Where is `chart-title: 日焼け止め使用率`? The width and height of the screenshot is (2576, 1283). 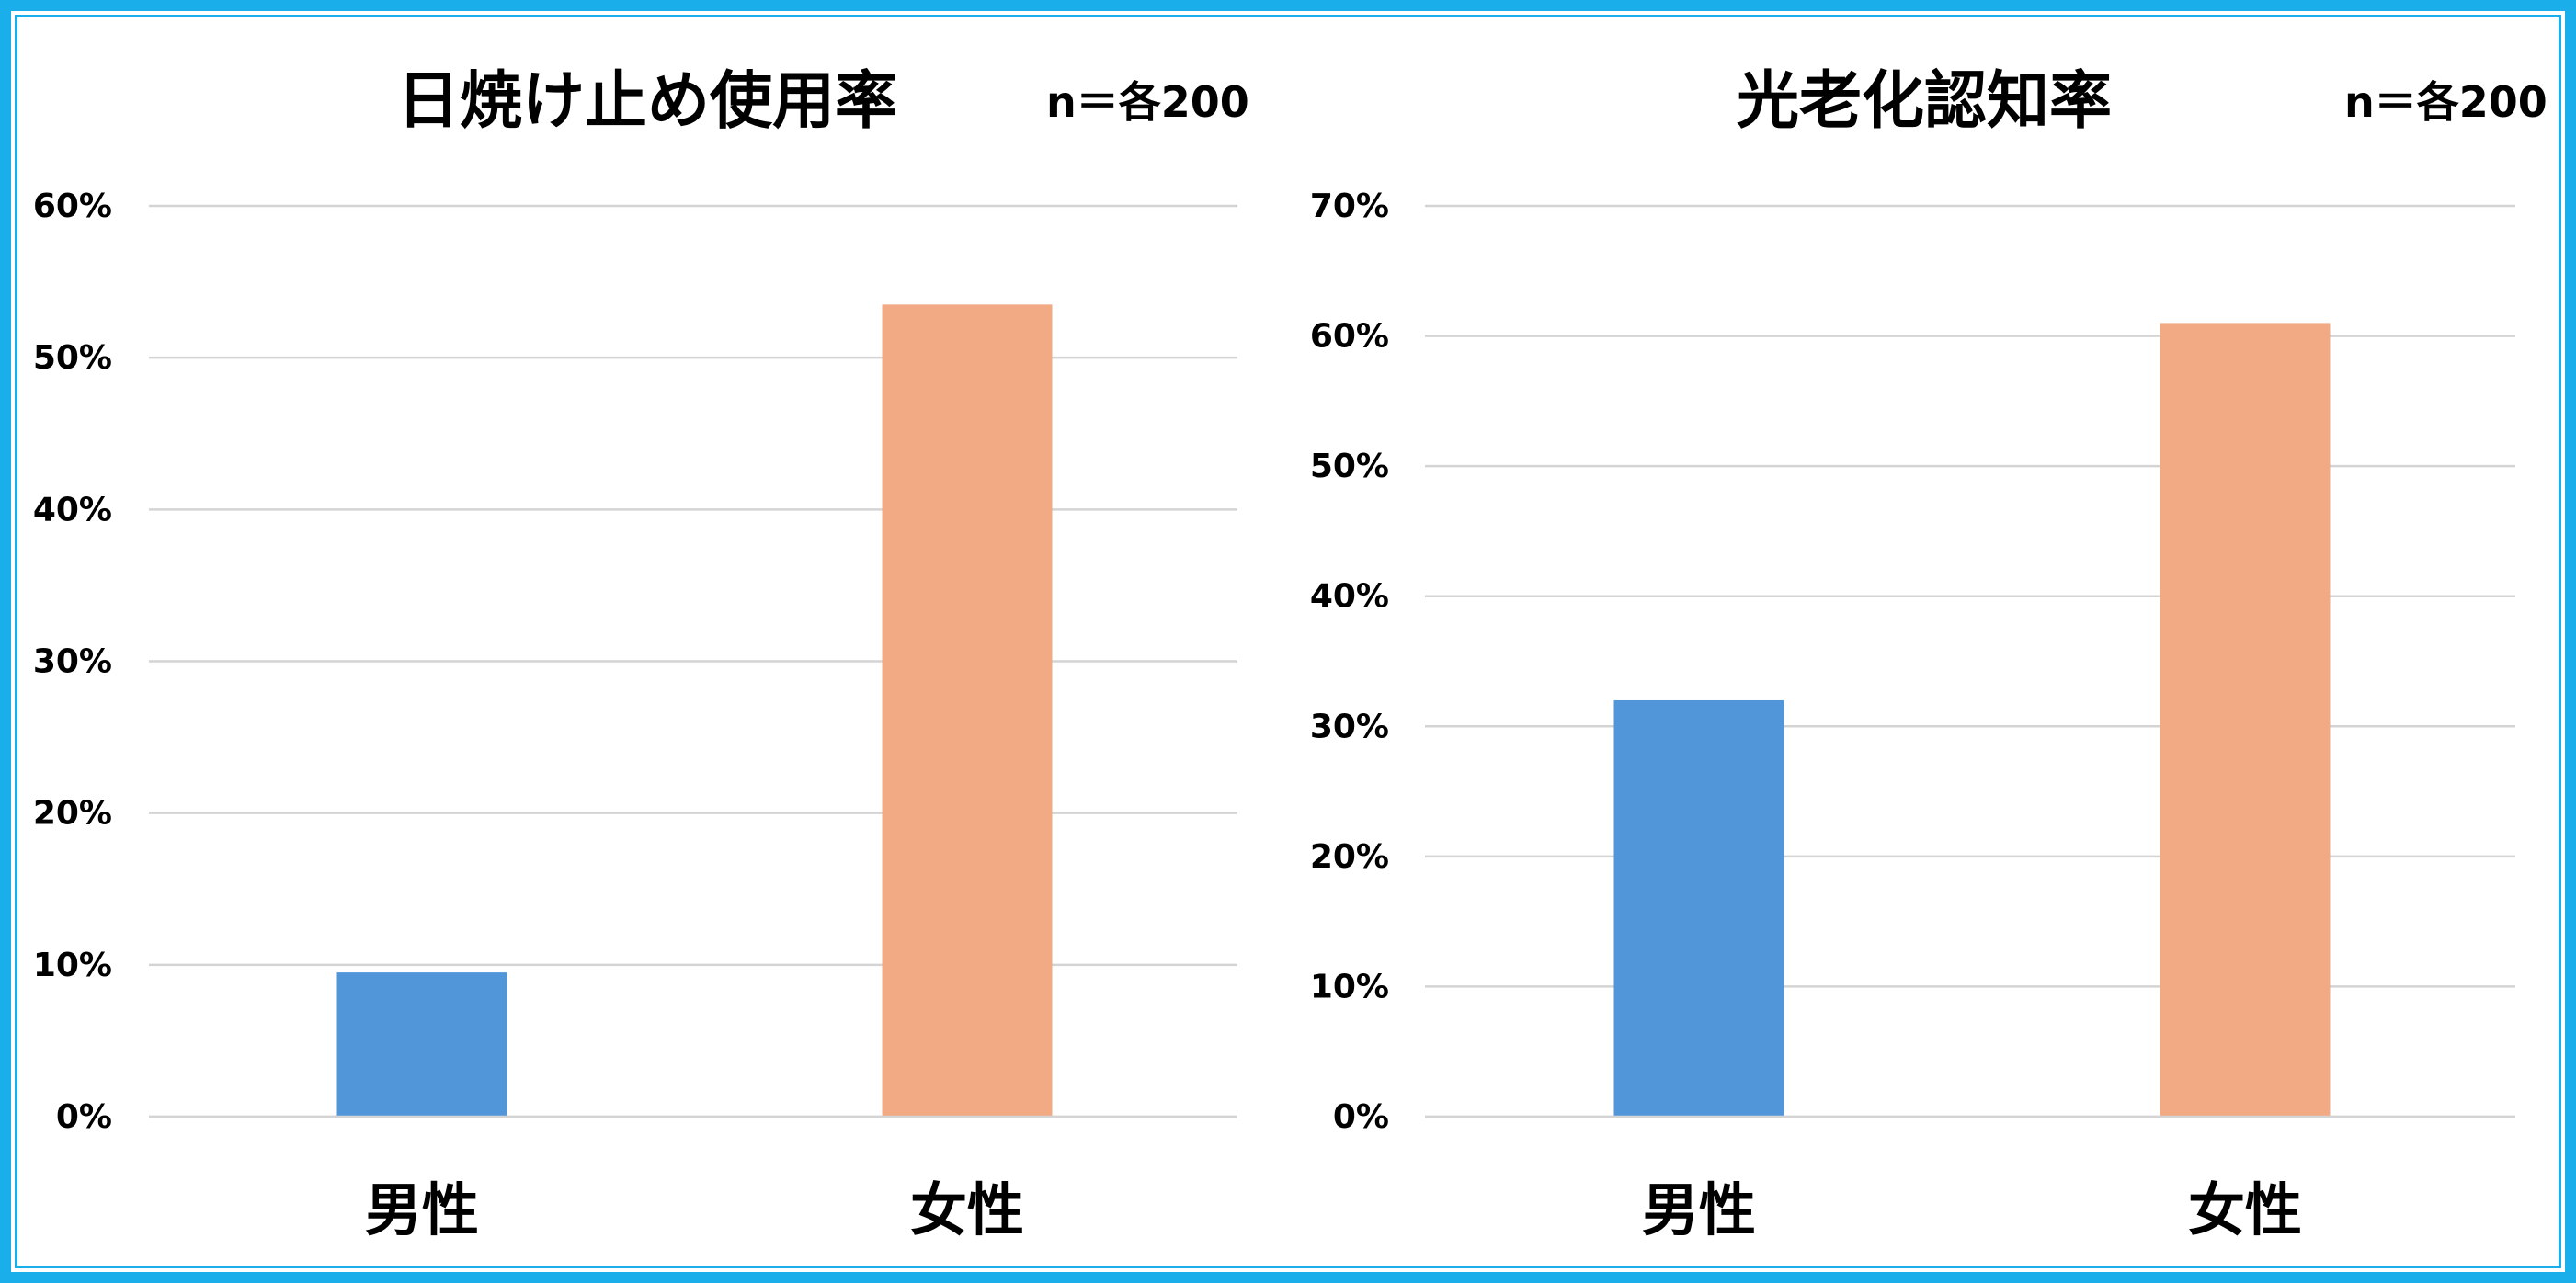
chart-title: 日焼け止め使用率 is located at coordinates (646, 102).